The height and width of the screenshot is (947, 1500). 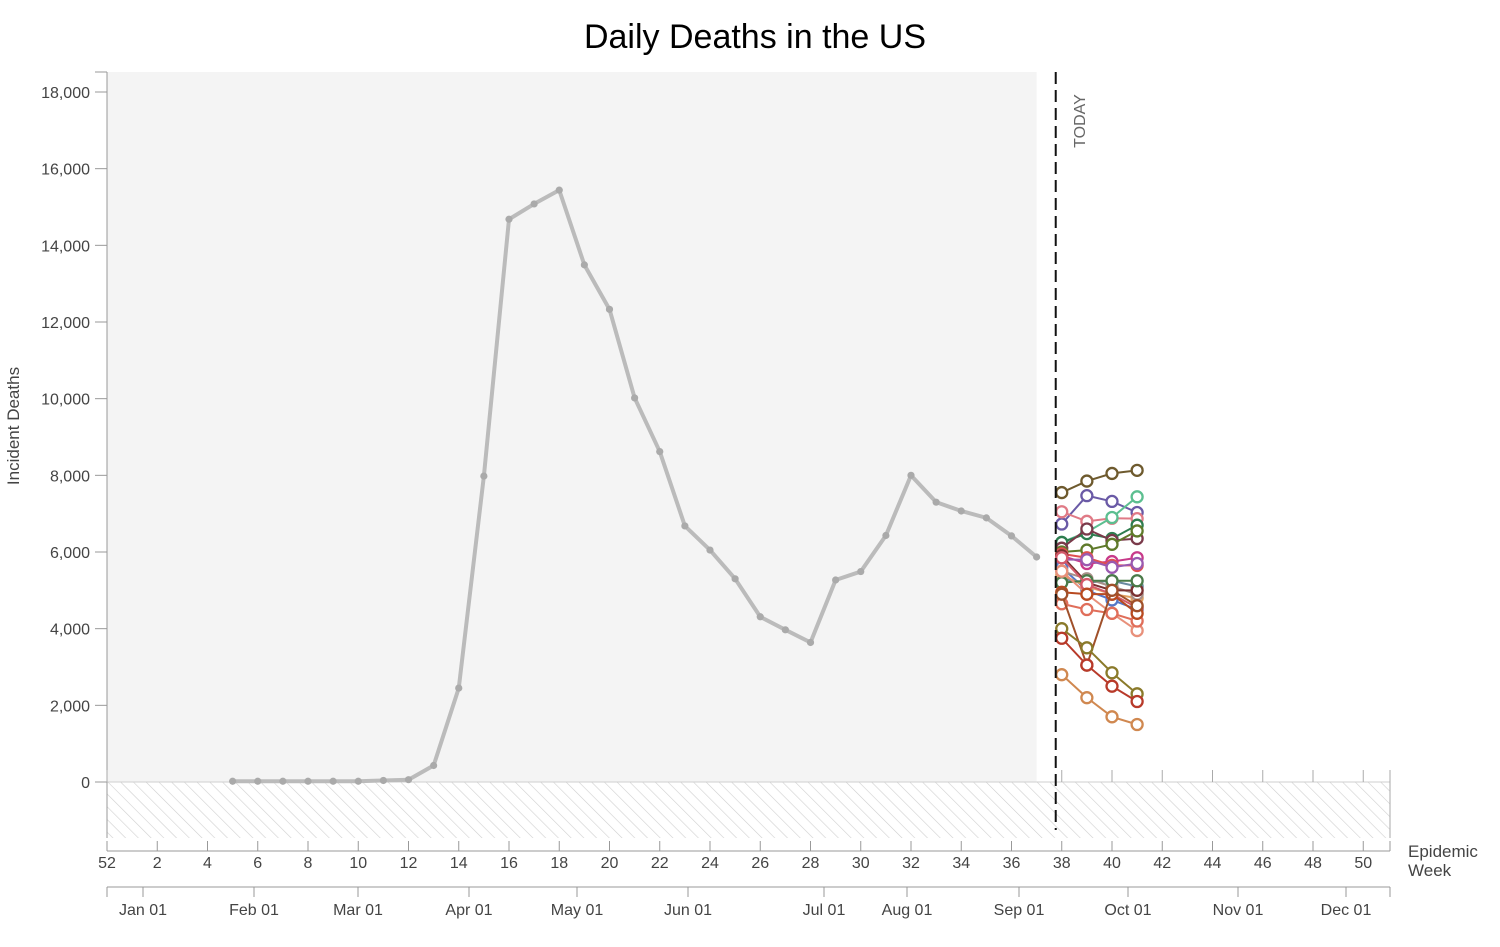 What do you see at coordinates (1112, 863) in the screenshot?
I see `week-tick-label: 40` at bounding box center [1112, 863].